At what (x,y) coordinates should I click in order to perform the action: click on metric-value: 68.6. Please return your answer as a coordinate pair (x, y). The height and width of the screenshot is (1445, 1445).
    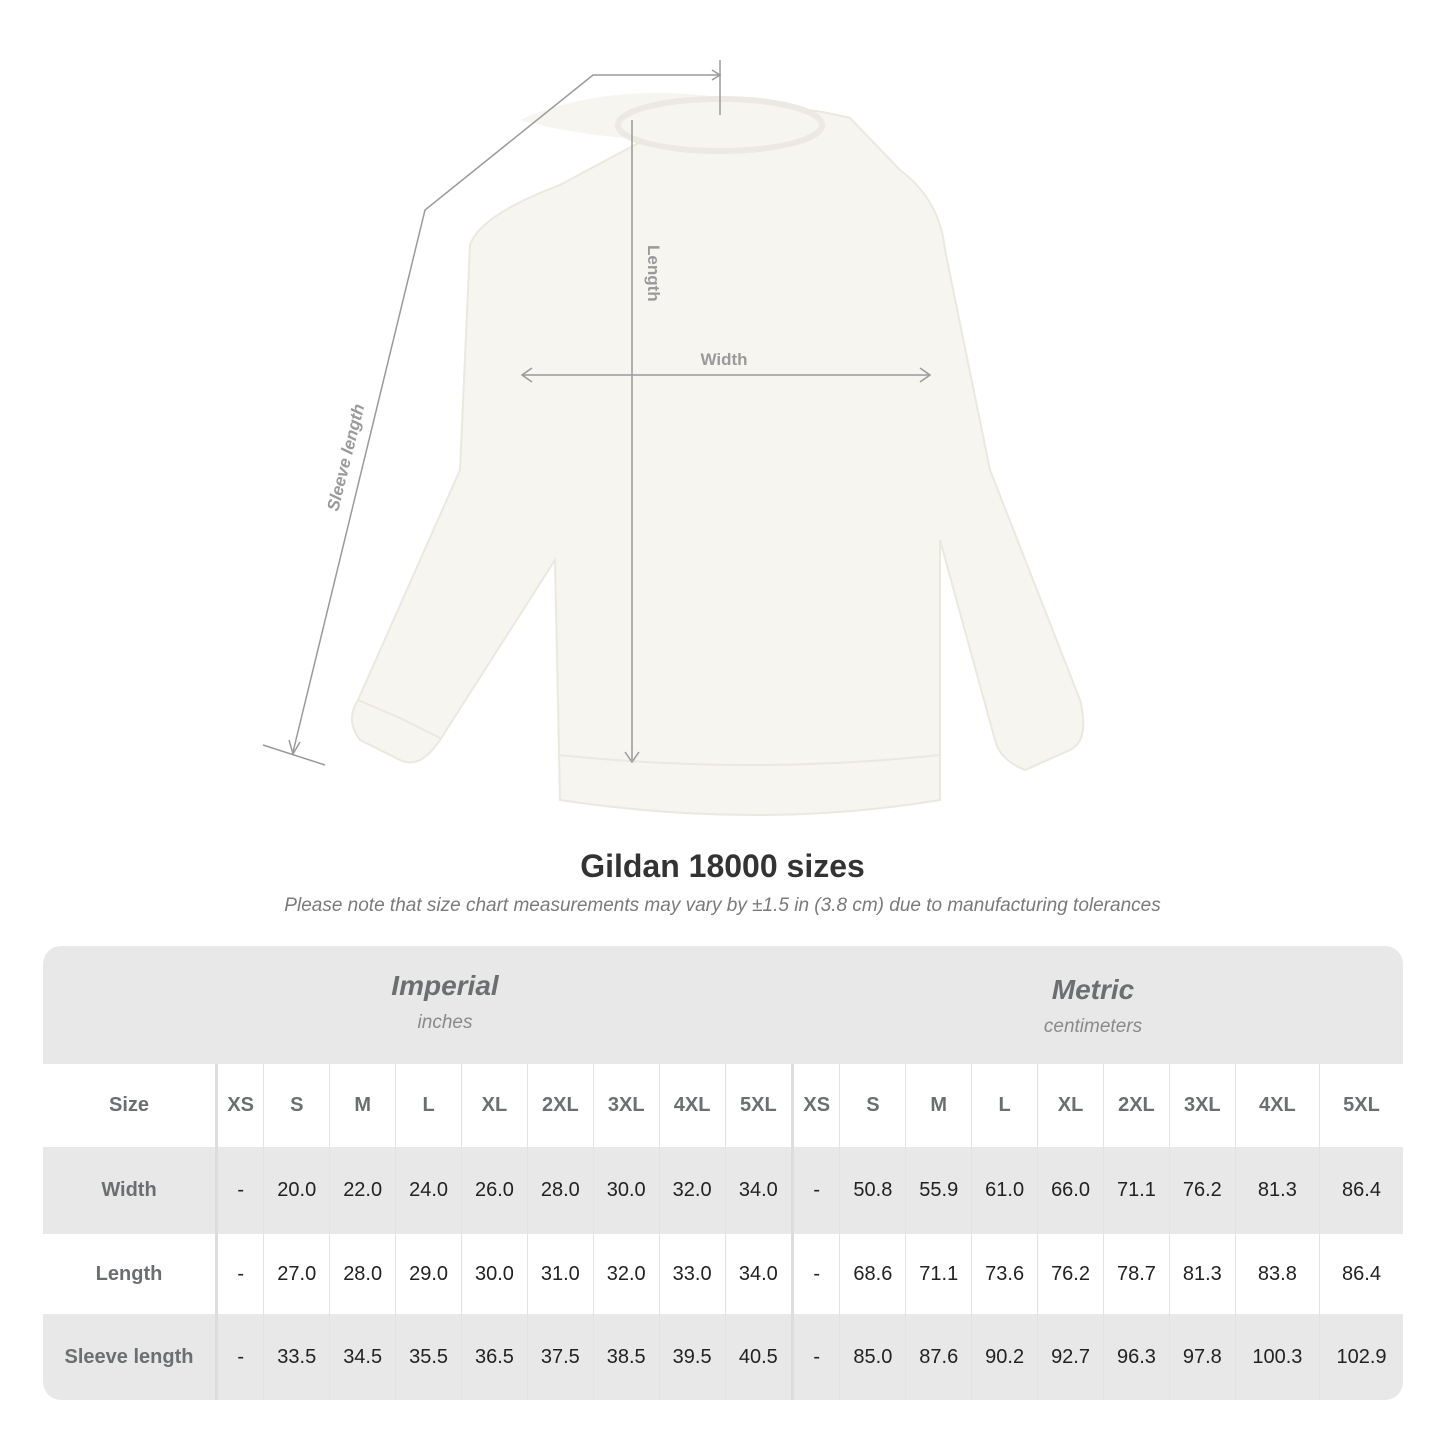
    Looking at the image, I should click on (872, 1274).